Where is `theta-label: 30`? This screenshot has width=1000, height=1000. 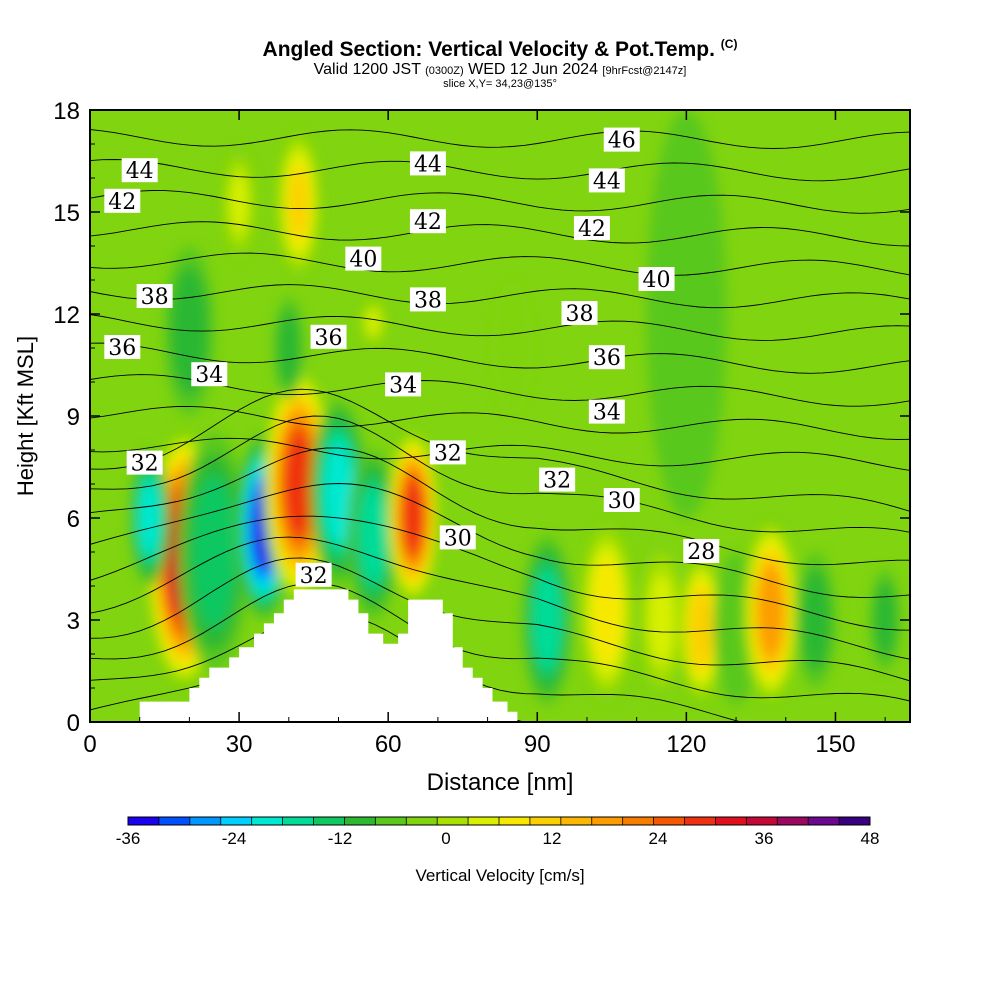
theta-label: 30 is located at coordinates (621, 501).